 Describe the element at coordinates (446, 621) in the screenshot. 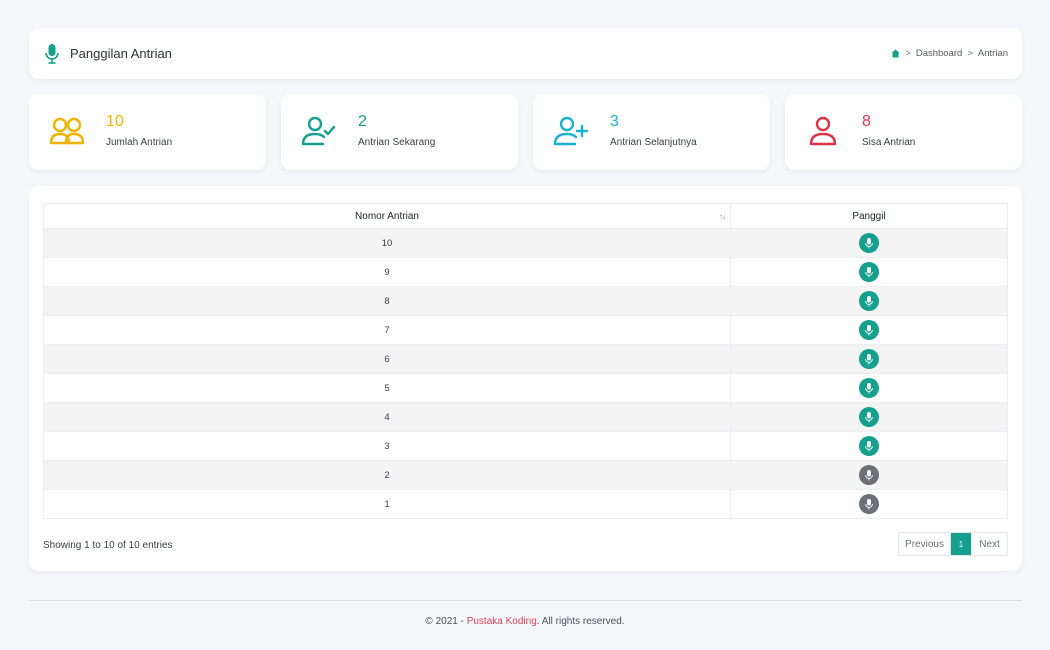

I see `footer-prefix: © 2021 -` at that location.